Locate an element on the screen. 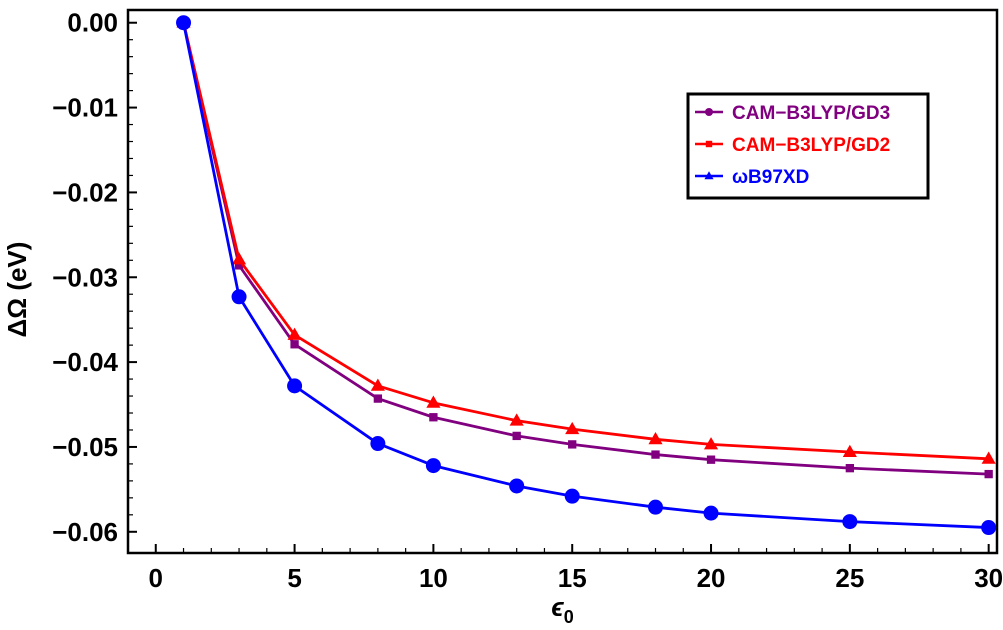  x-tick-label: 10 is located at coordinates (433, 578).